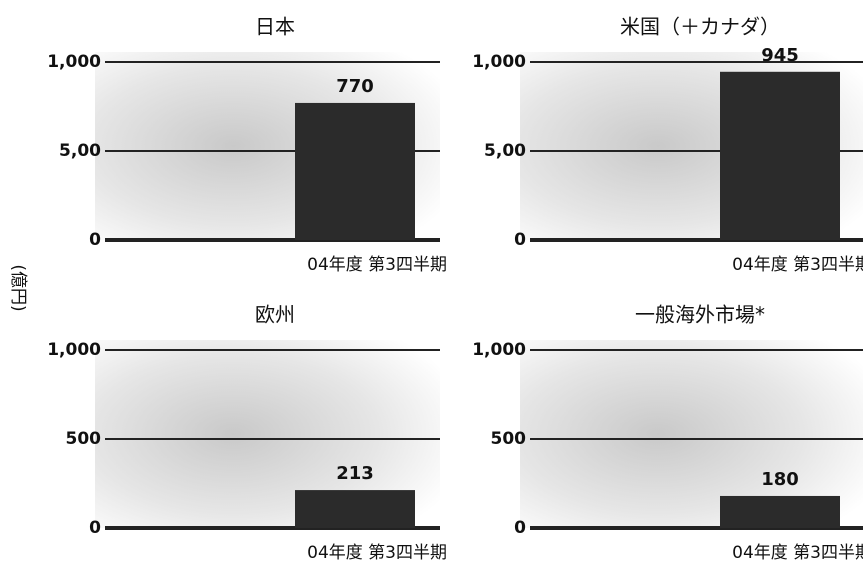 The image size is (863, 564). I want to click on chart-title: 米国（＋カナダ）, so click(700, 27).